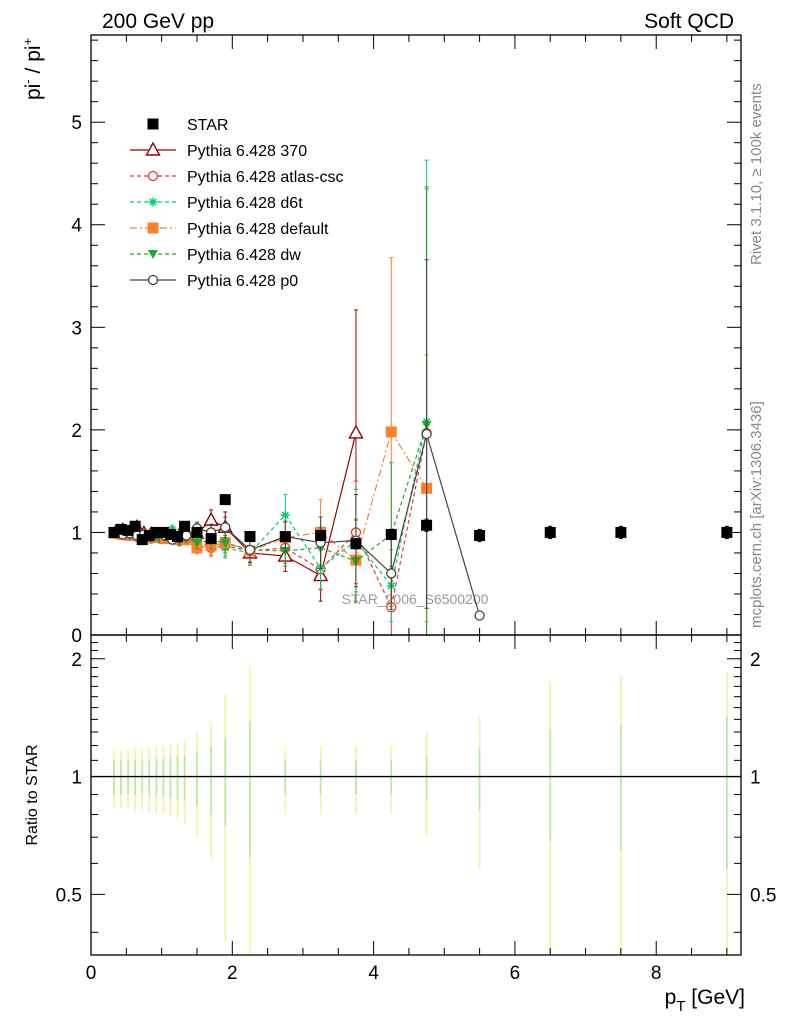 Image resolution: width=786 pixels, height=1024 pixels. I want to click on ratio-y-axis-label: Ratio to STAR, so click(32, 794).